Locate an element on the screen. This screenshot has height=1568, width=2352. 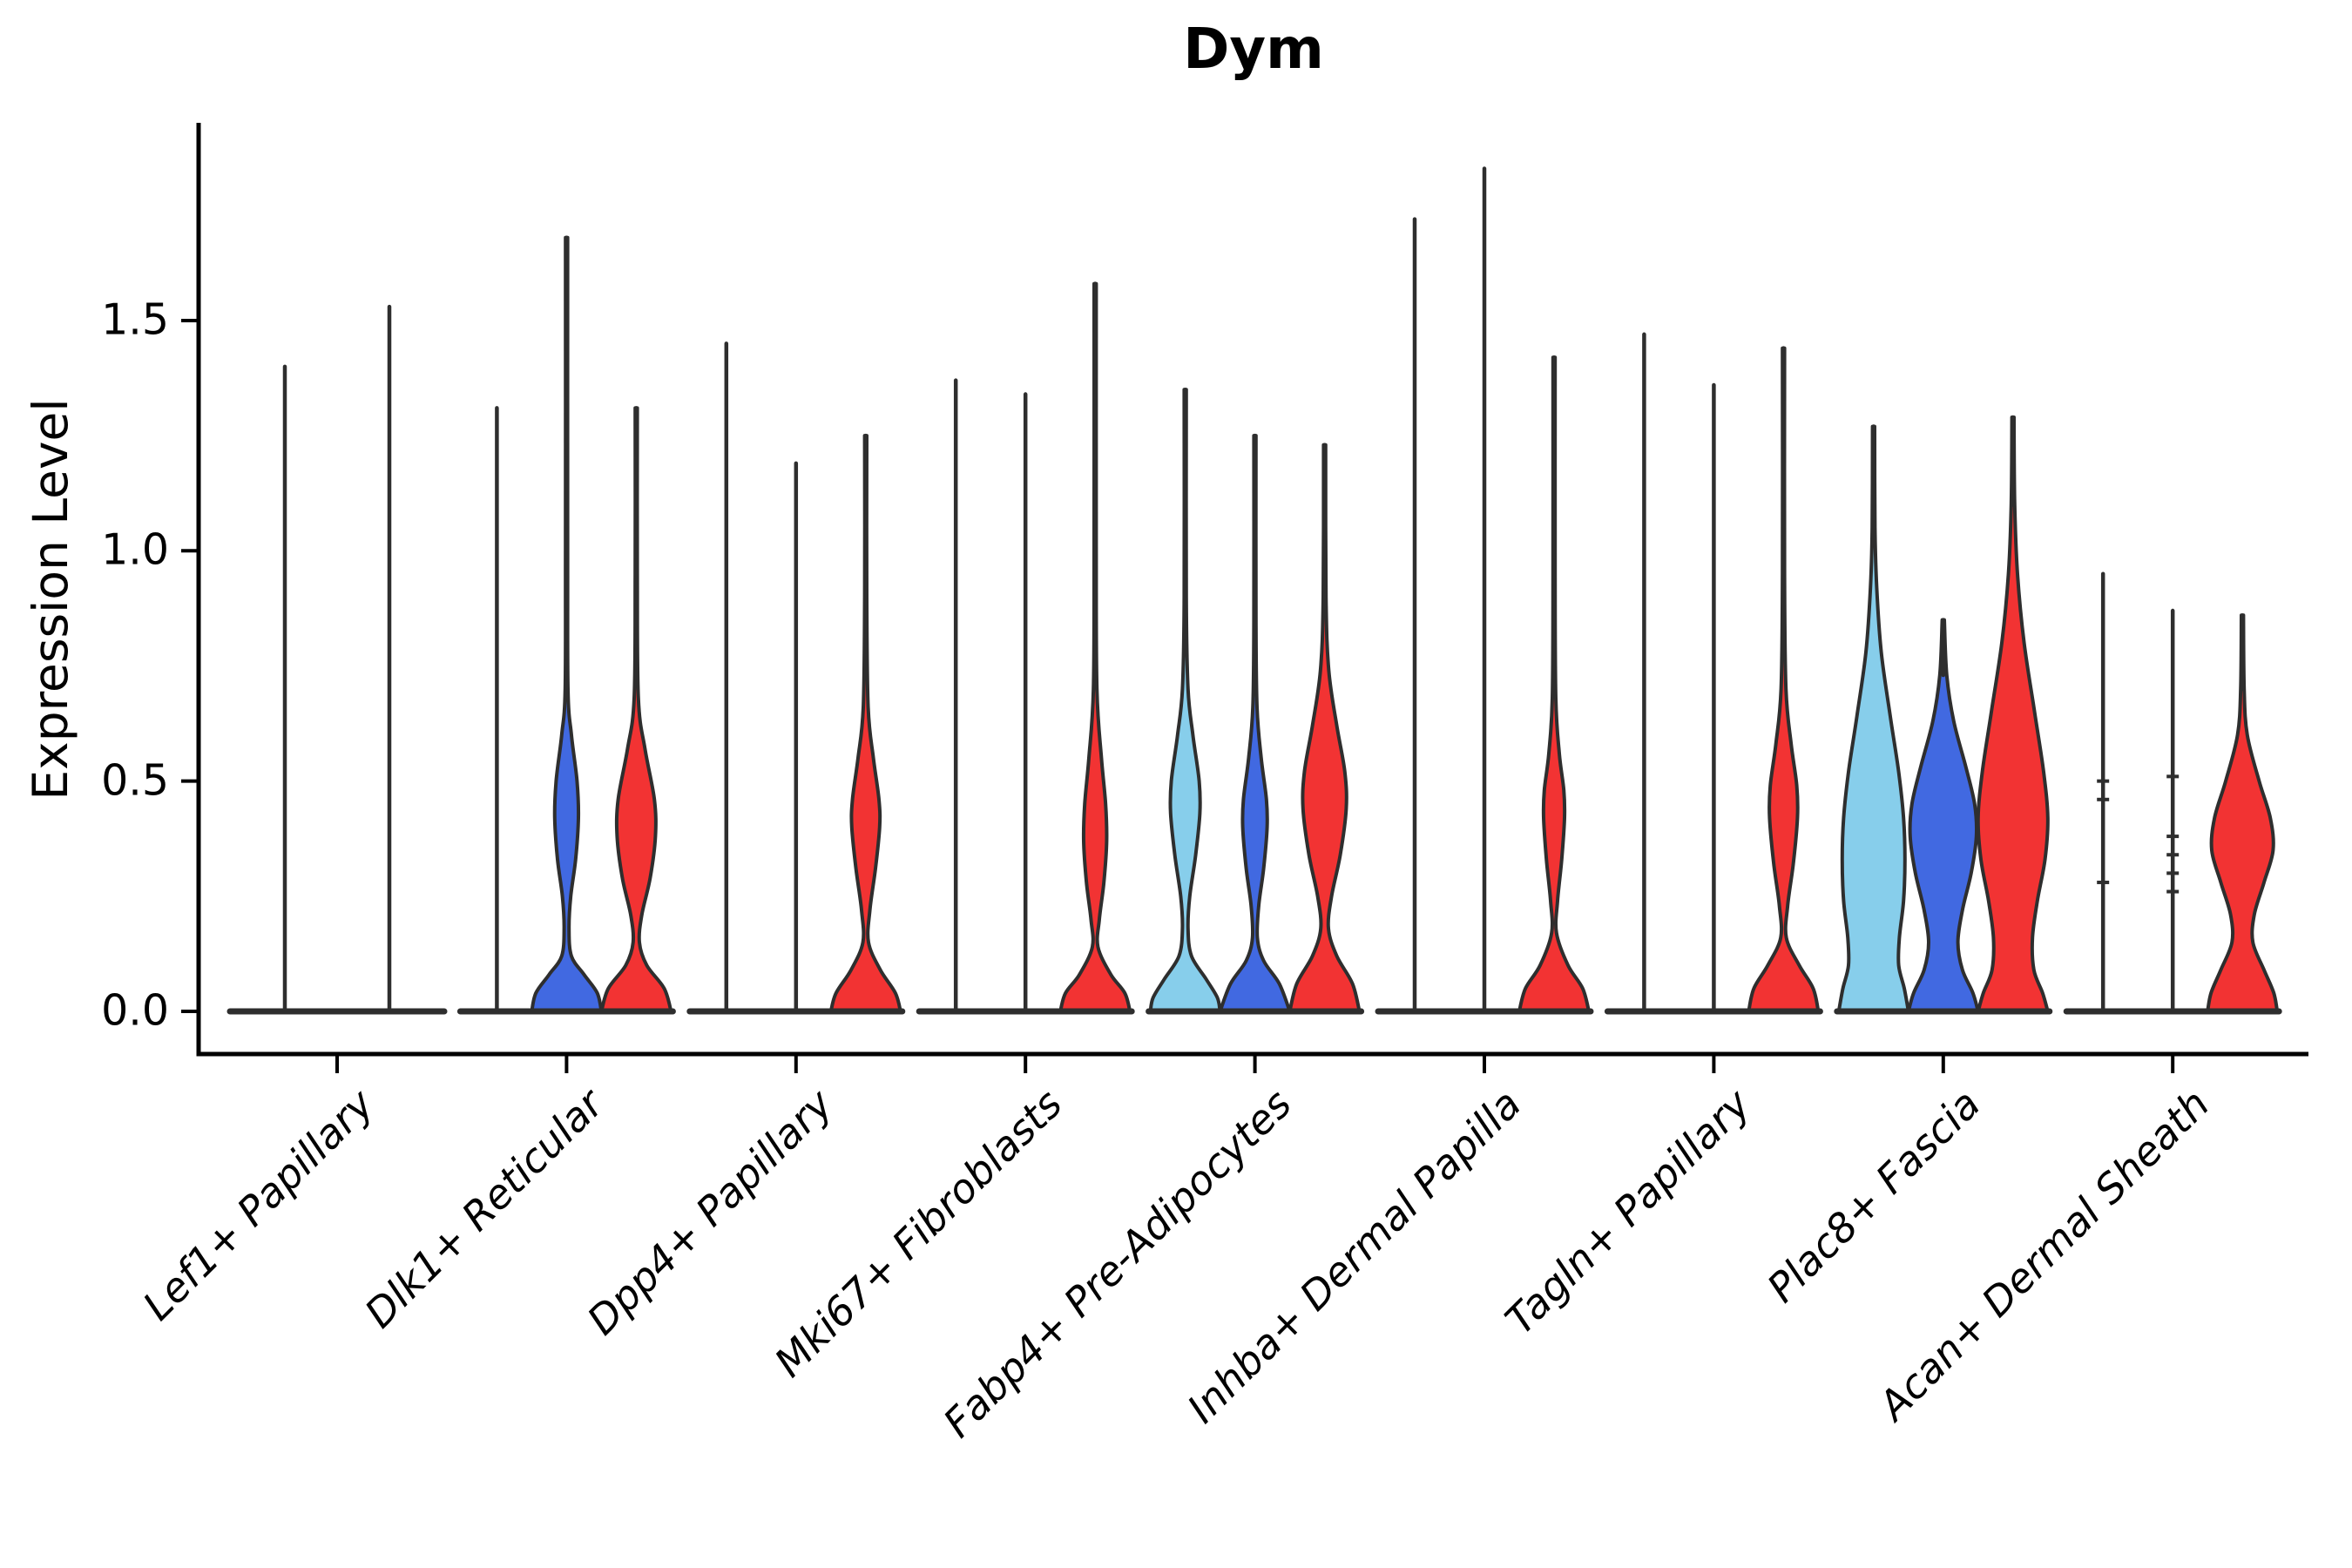
violin-blue is located at coordinates (1943, 815).